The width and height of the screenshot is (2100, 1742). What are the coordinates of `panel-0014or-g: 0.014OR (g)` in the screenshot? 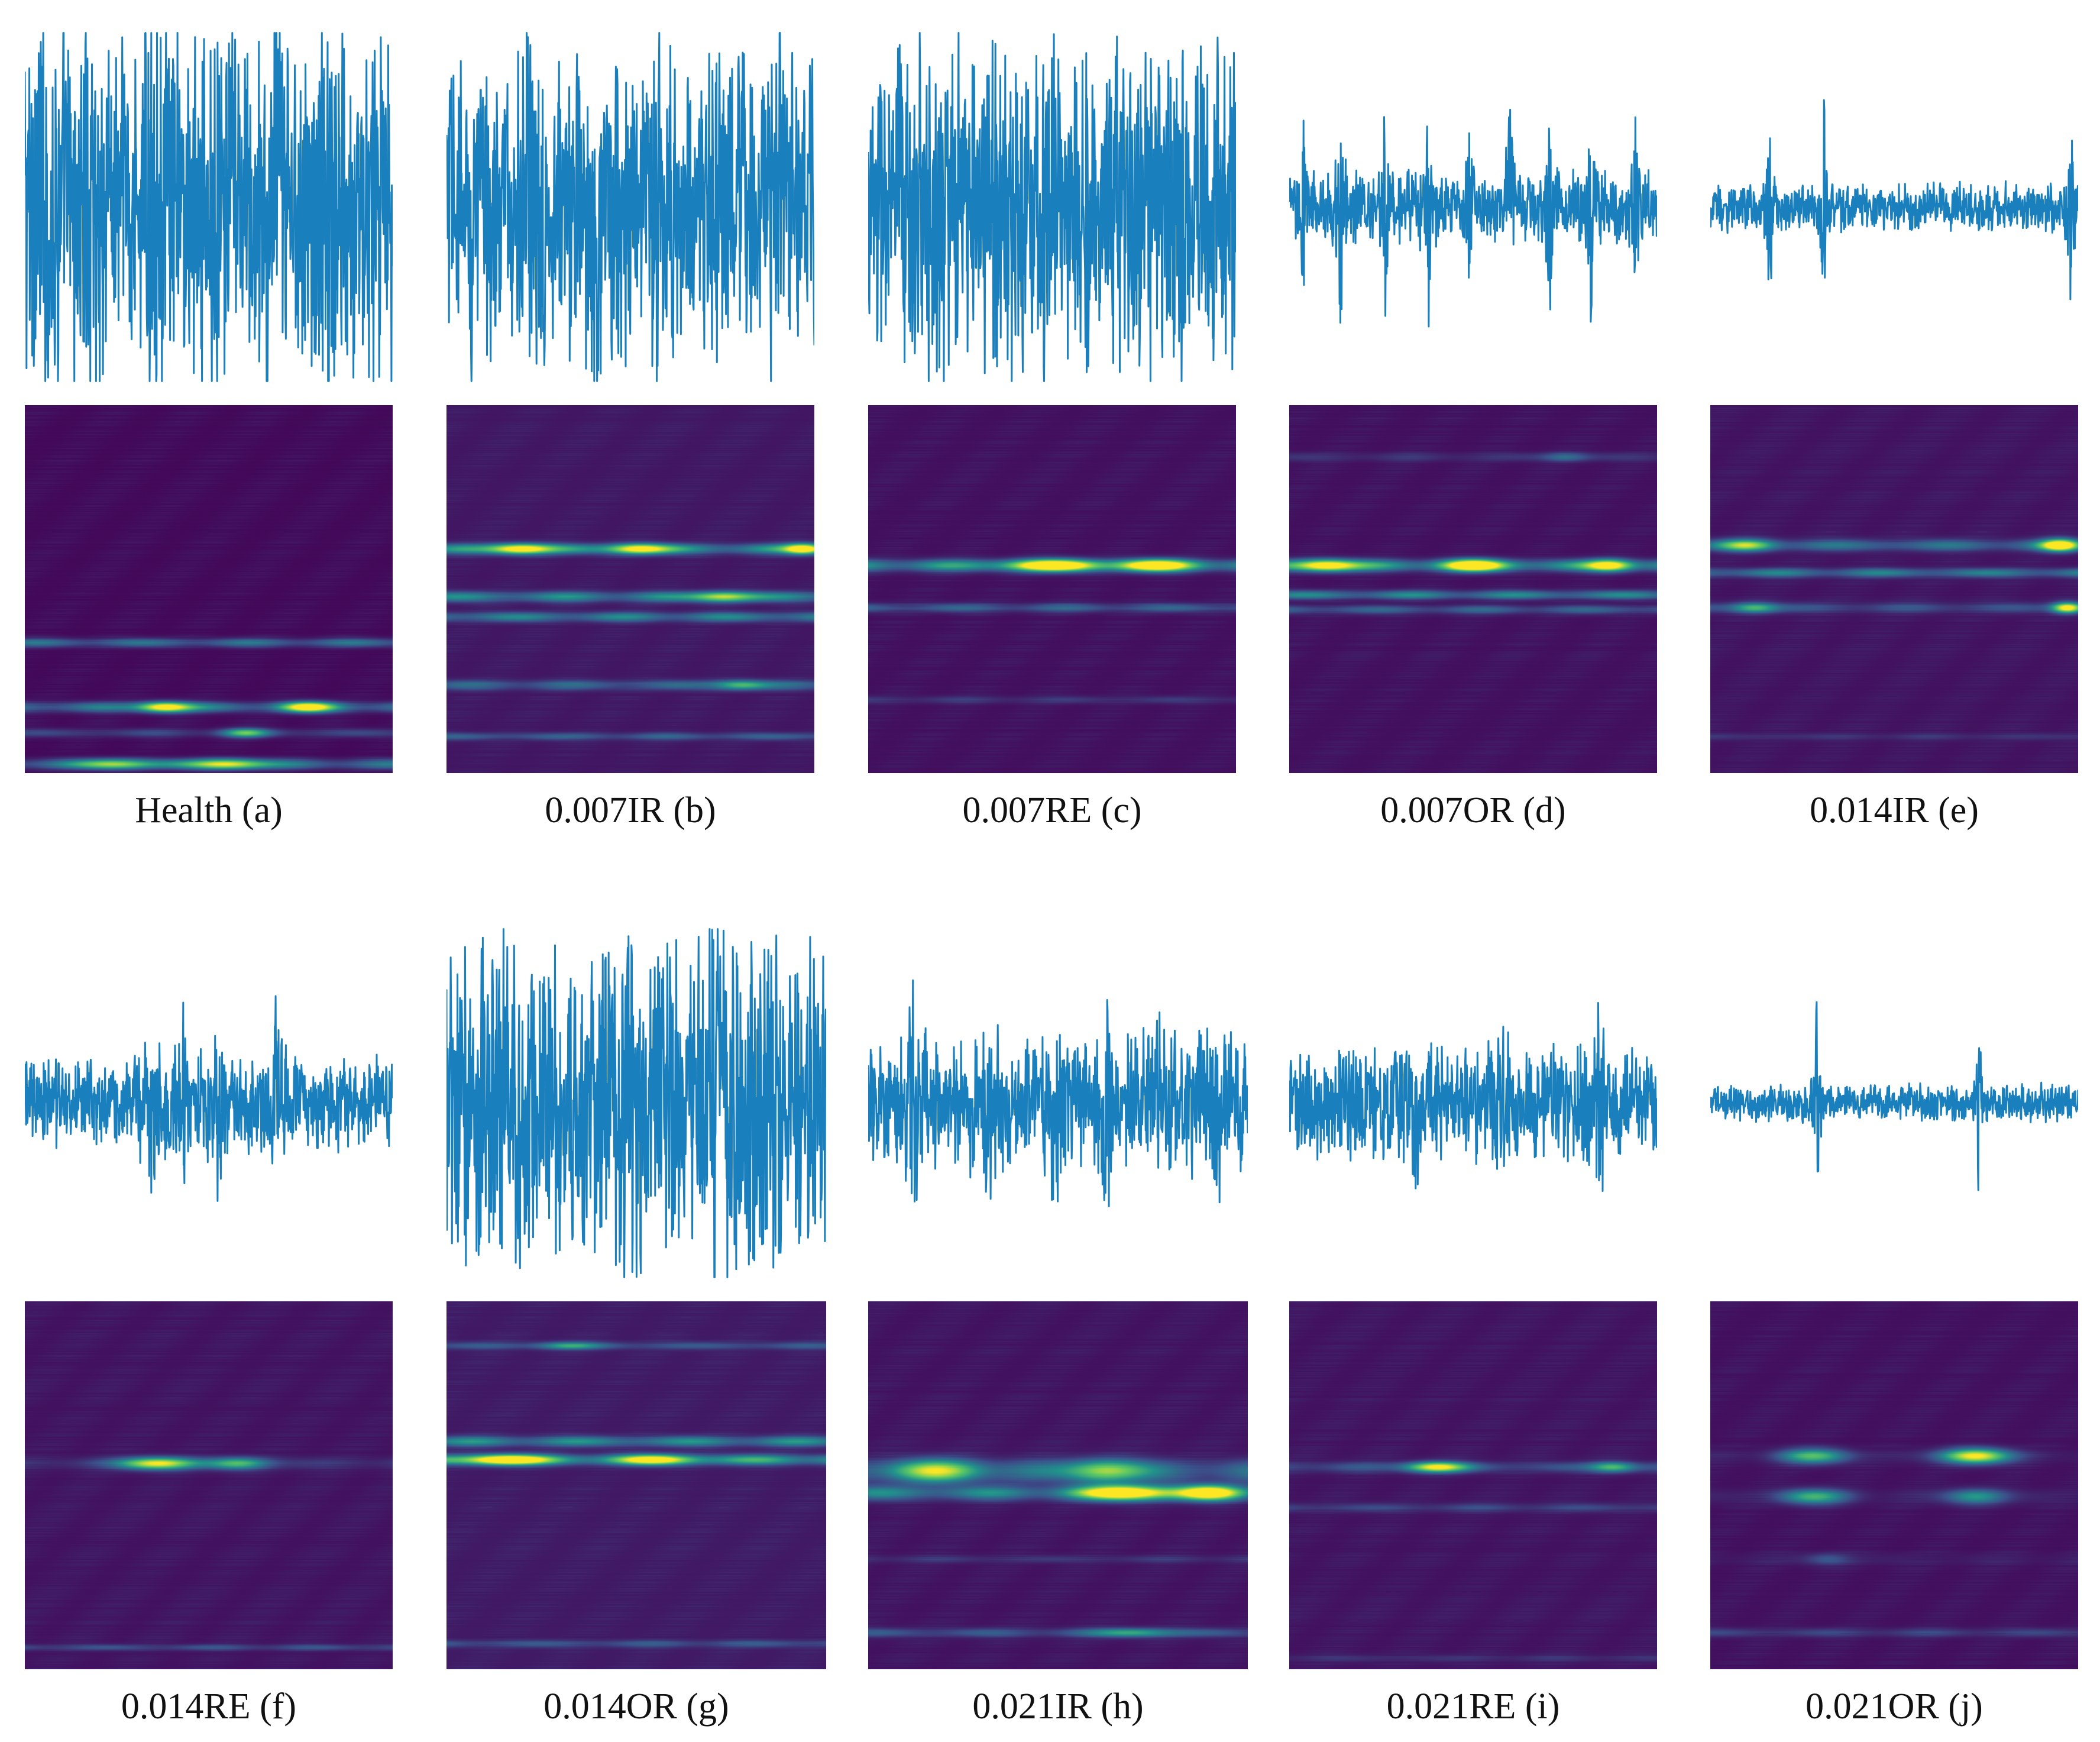 It's located at (636, 1328).